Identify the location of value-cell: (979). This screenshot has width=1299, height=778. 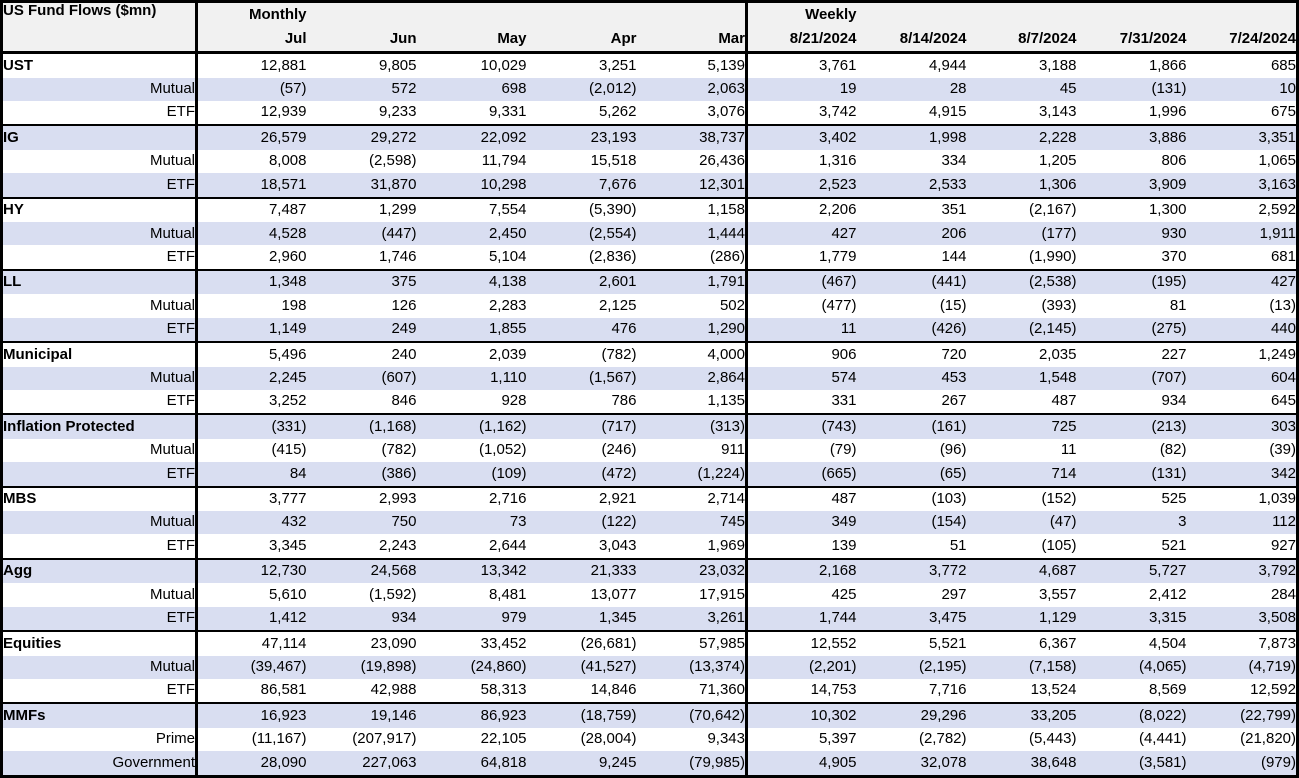
(1242, 764).